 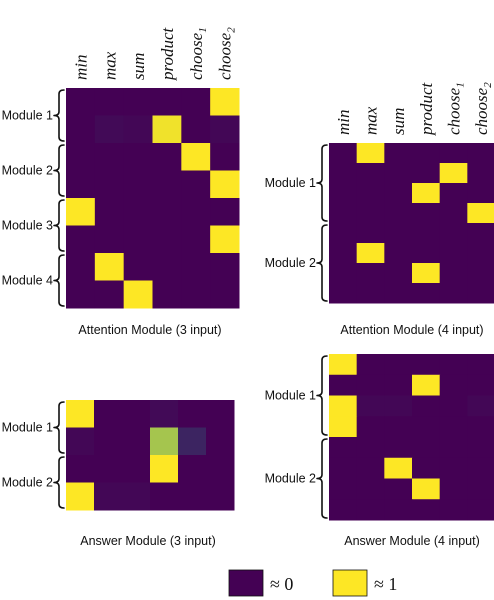 What do you see at coordinates (411, 541) in the screenshot?
I see `panel-caption: Answer Module (4 input)` at bounding box center [411, 541].